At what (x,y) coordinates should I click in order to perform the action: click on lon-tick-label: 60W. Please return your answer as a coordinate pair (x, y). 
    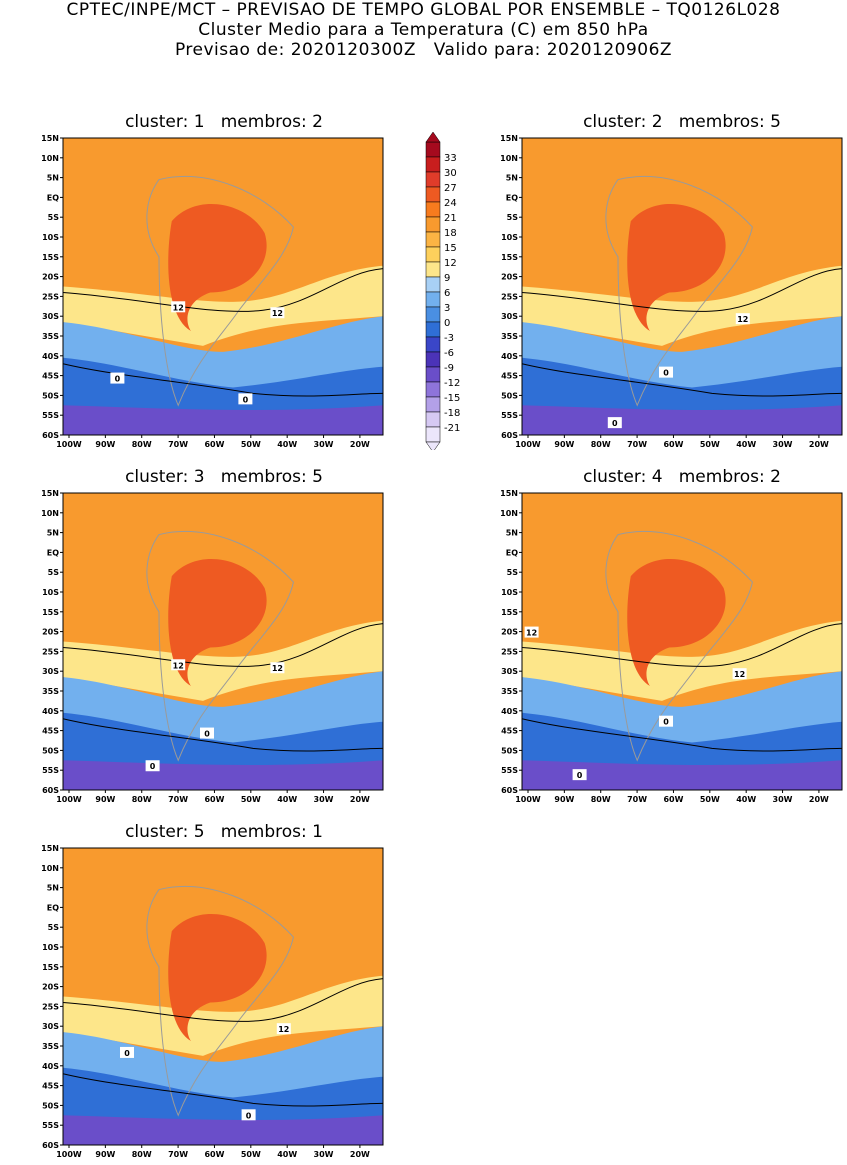
    Looking at the image, I should click on (673, 444).